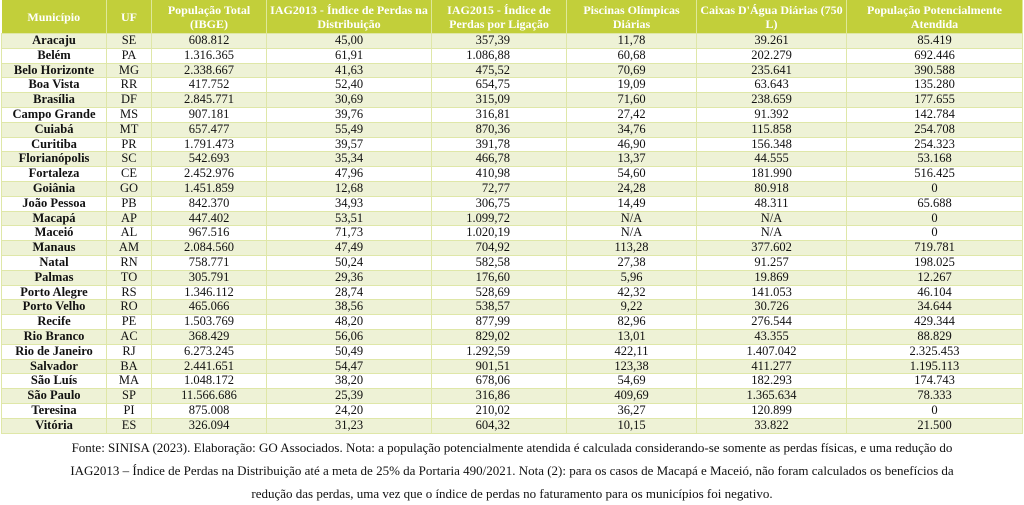  Describe the element at coordinates (771, 129) in the screenshot. I see `cell-caixas: 115.858` at that location.